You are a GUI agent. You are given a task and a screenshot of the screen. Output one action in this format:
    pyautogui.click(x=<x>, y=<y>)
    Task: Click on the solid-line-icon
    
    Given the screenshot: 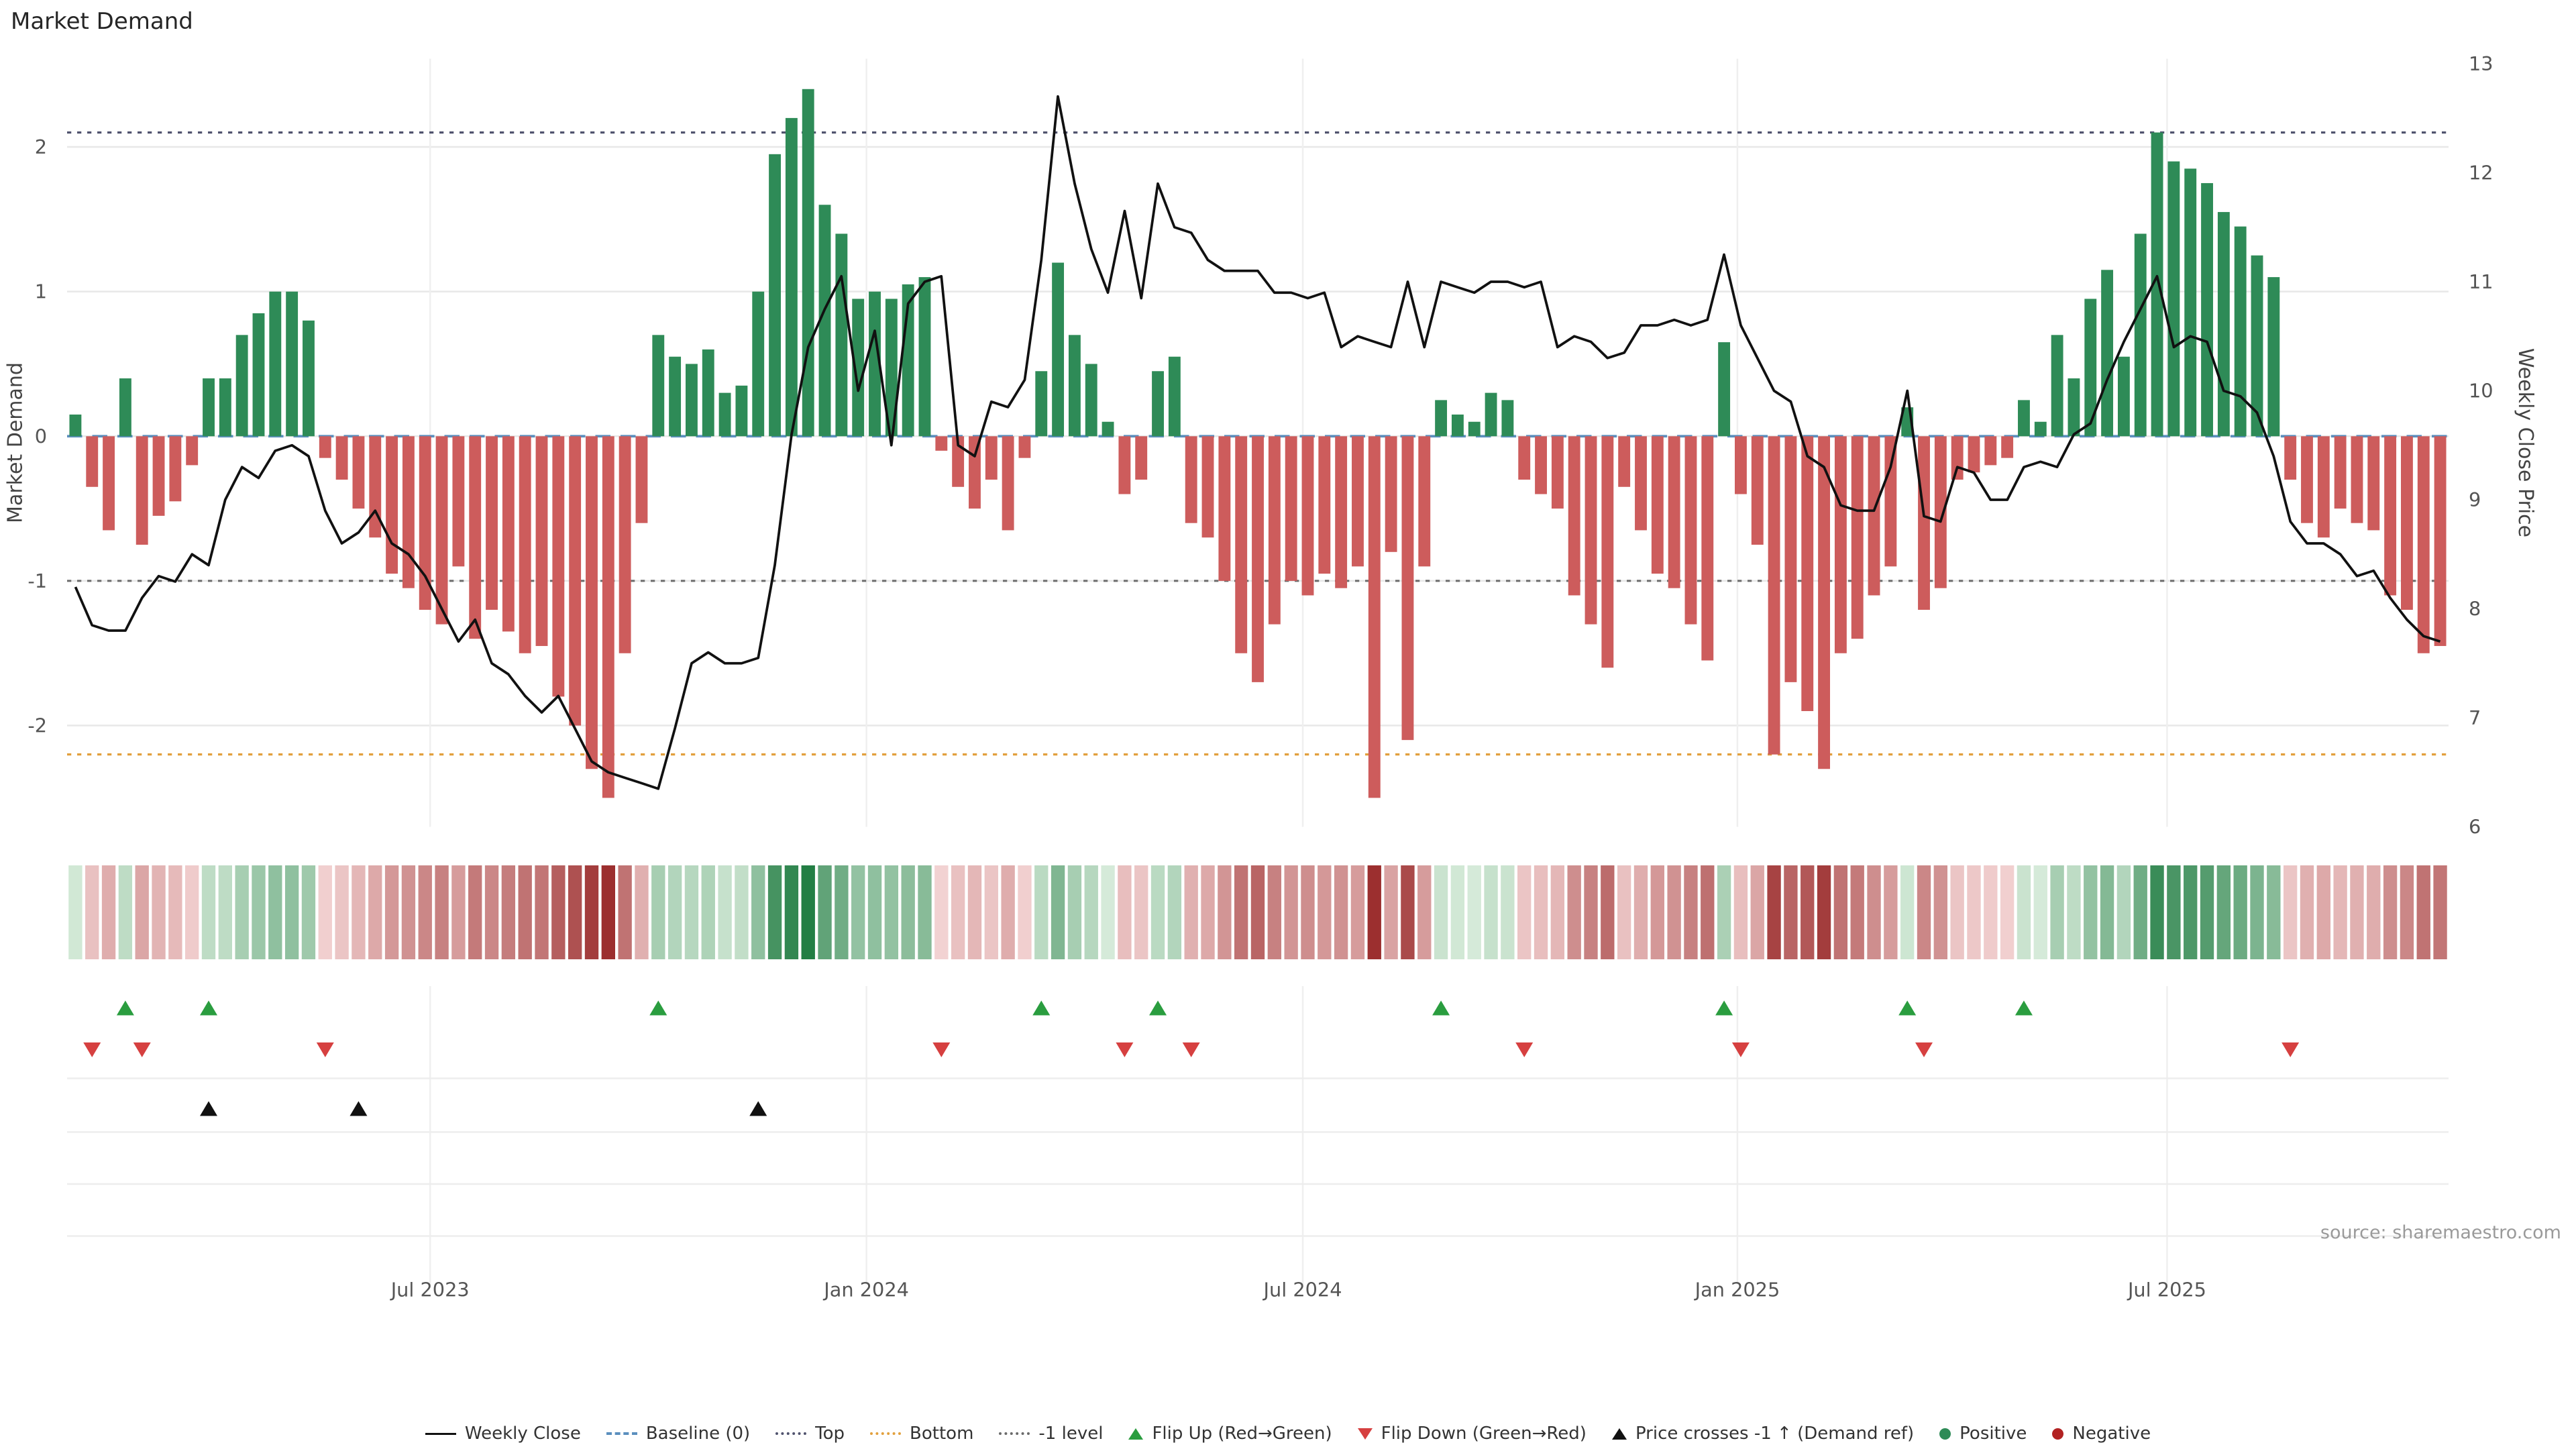 What is the action you would take?
    pyautogui.click(x=440, y=1433)
    